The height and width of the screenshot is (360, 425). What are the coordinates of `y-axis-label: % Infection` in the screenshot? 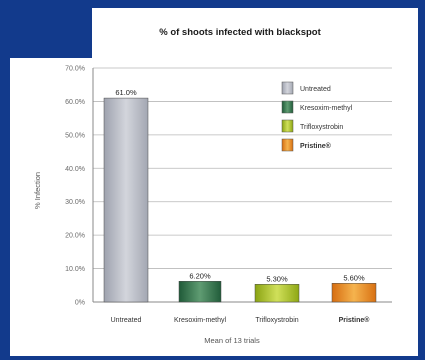 It's located at (37, 190).